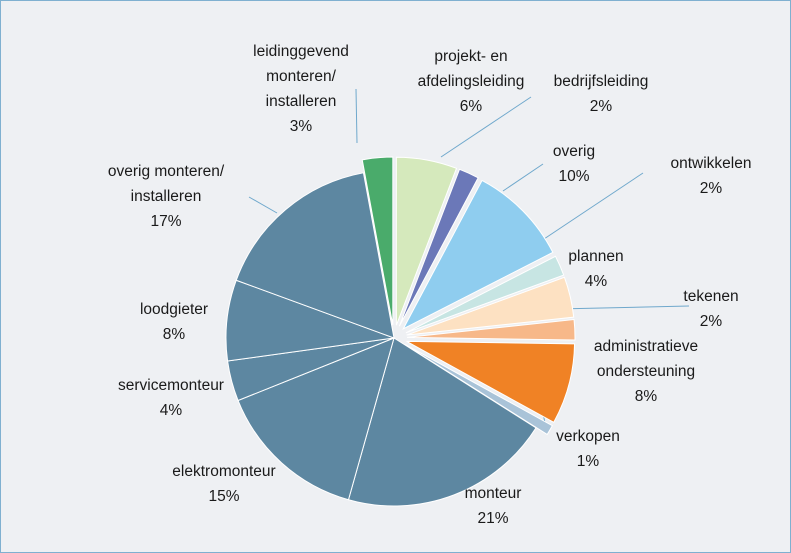 The height and width of the screenshot is (553, 791). I want to click on slice-label: leidinggevend monteren/ installeren 3%, so click(301, 89).